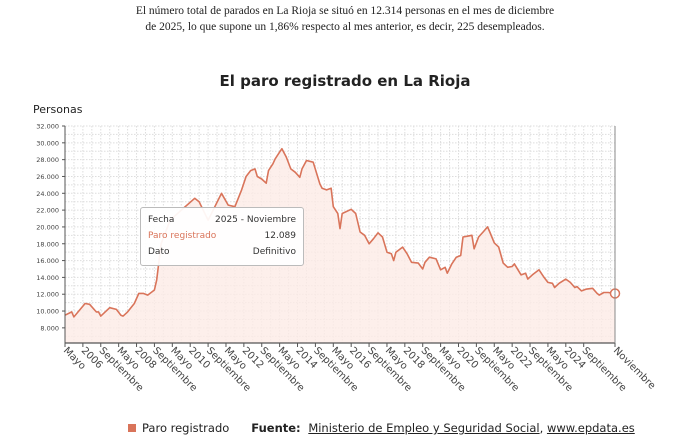 The height and width of the screenshot is (445, 690). What do you see at coordinates (424, 428) in the screenshot?
I see `source-link-ministerio: Ministerio de Empleo y Seguridad Social` at bounding box center [424, 428].